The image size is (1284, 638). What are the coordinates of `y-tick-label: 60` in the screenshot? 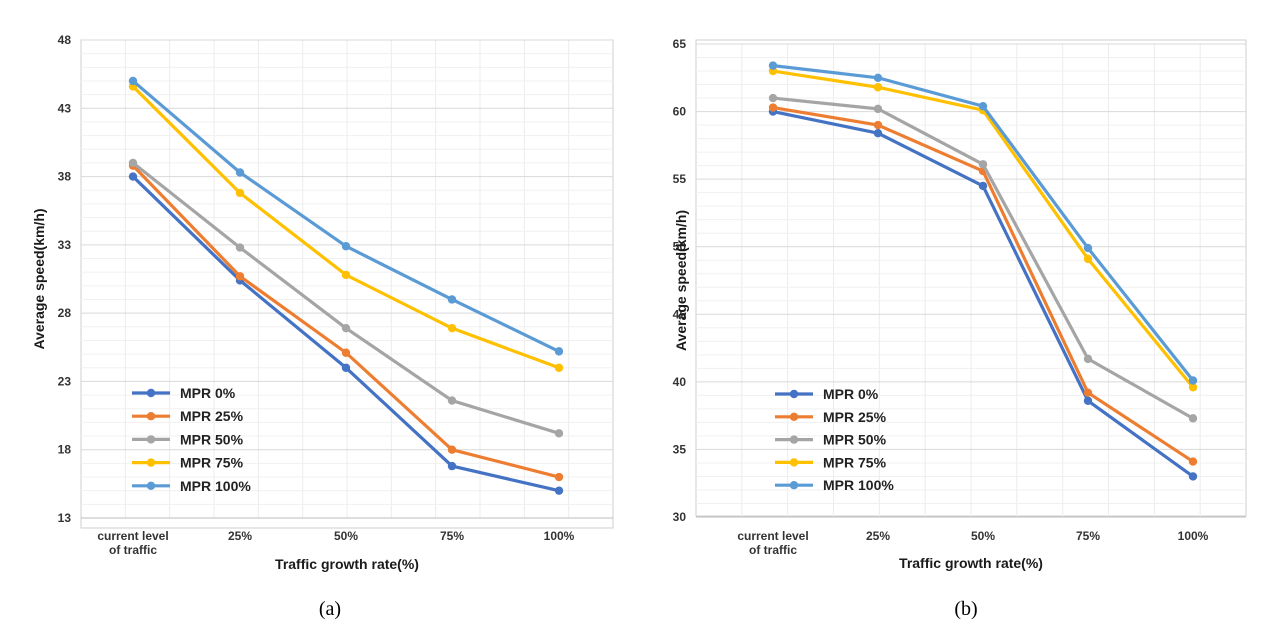 It's located at (680, 112).